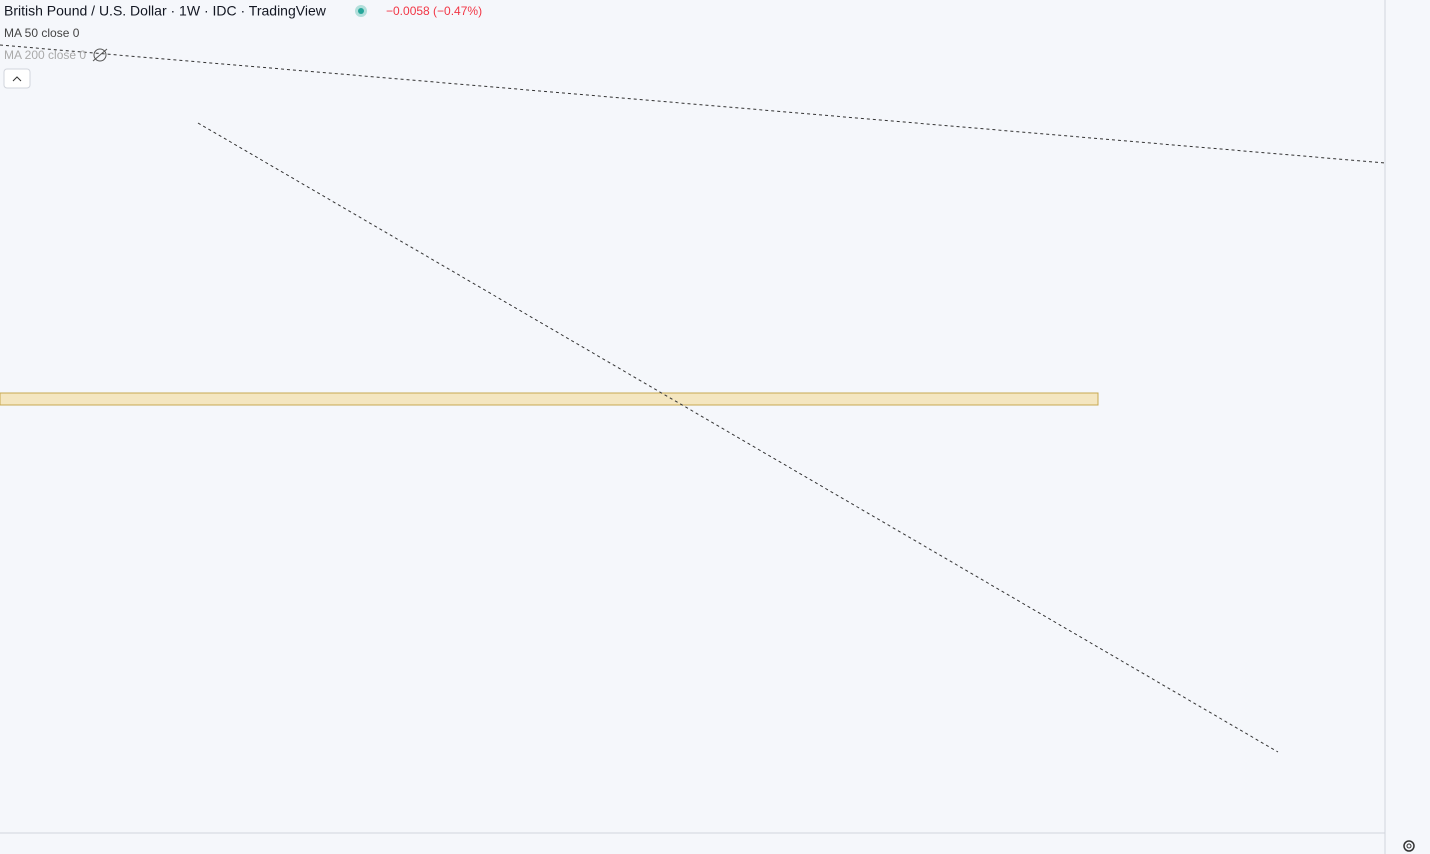 The width and height of the screenshot is (1430, 854). I want to click on zone, so click(549, 399).